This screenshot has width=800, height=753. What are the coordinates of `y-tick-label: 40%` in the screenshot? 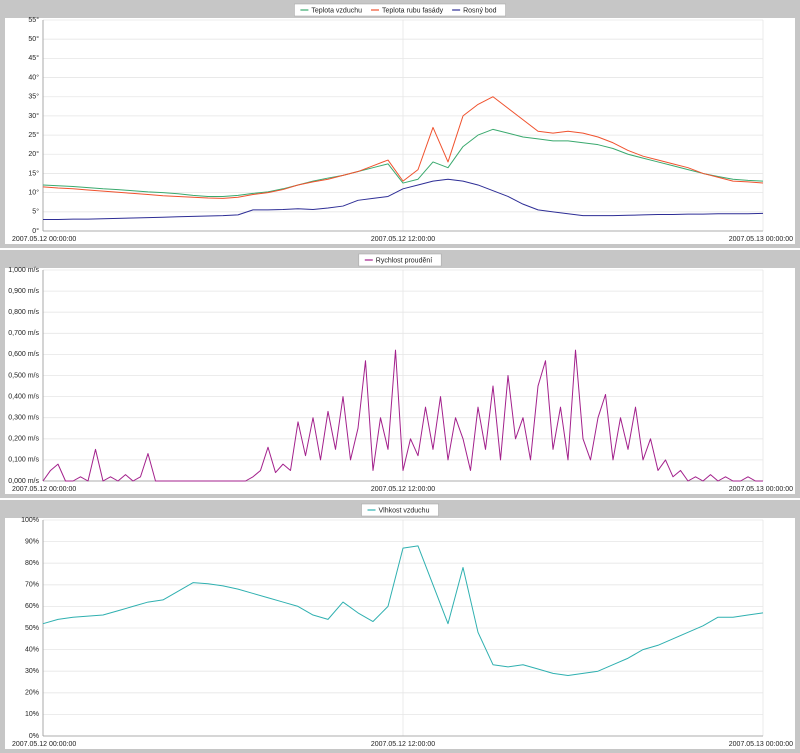 It's located at (32, 649).